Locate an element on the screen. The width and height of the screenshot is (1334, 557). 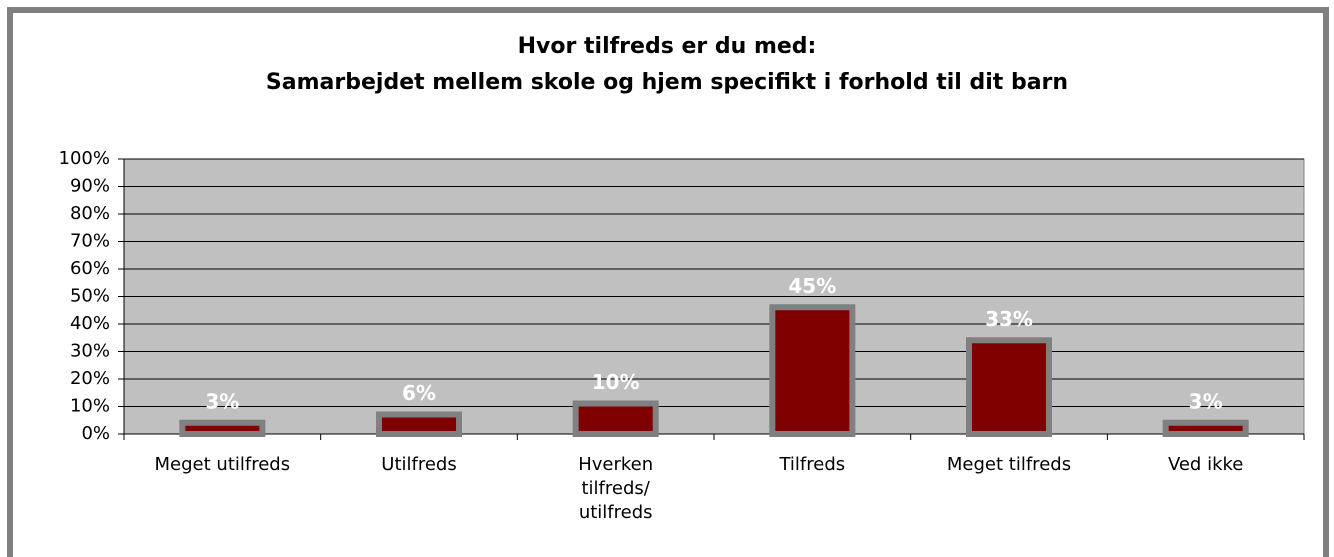
y-tick-label: 80% is located at coordinates (90, 213).